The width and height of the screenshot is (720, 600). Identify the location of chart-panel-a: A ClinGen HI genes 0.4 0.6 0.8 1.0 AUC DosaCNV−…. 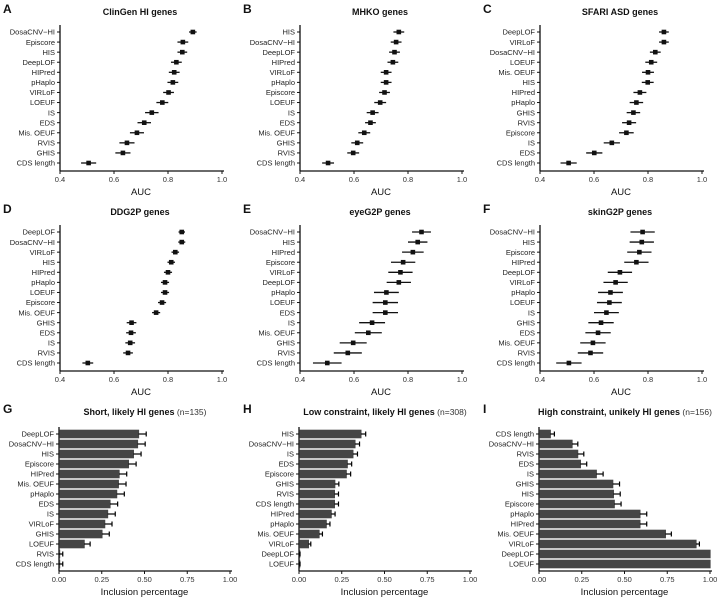
(115, 100).